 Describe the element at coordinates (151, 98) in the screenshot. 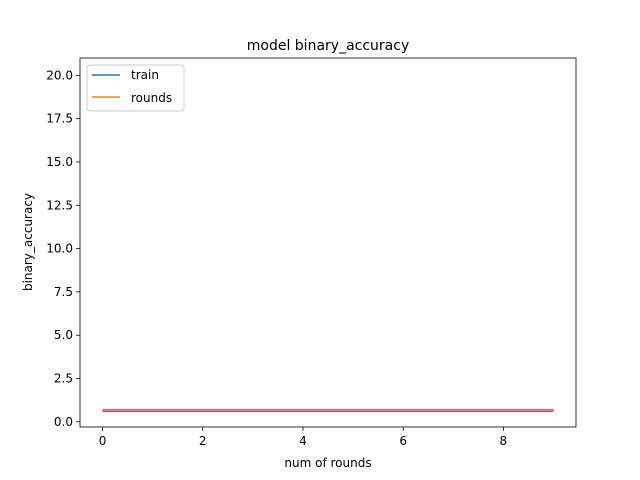

I see `legend-label-rounds: rounds` at that location.